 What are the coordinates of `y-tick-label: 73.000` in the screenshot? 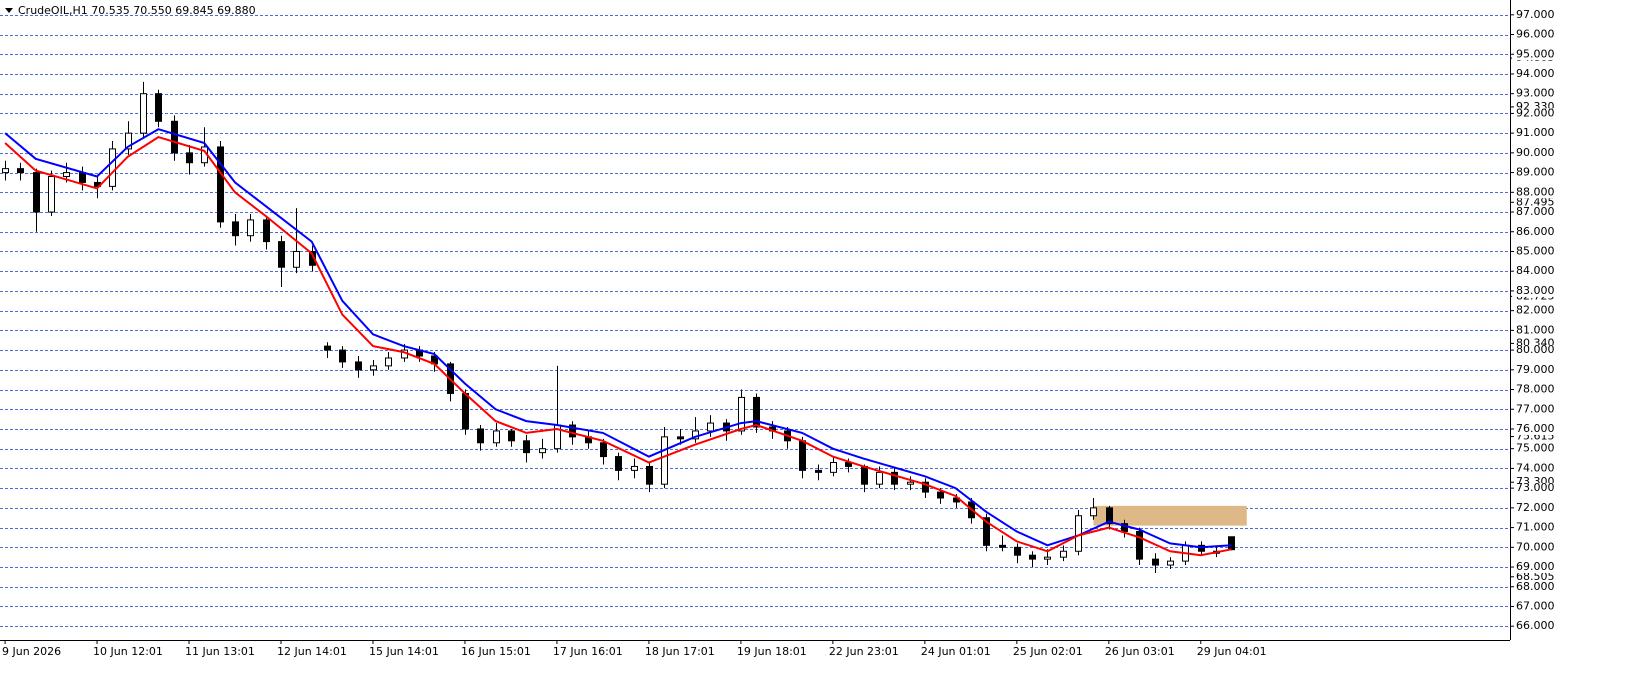 It's located at (1535, 487).